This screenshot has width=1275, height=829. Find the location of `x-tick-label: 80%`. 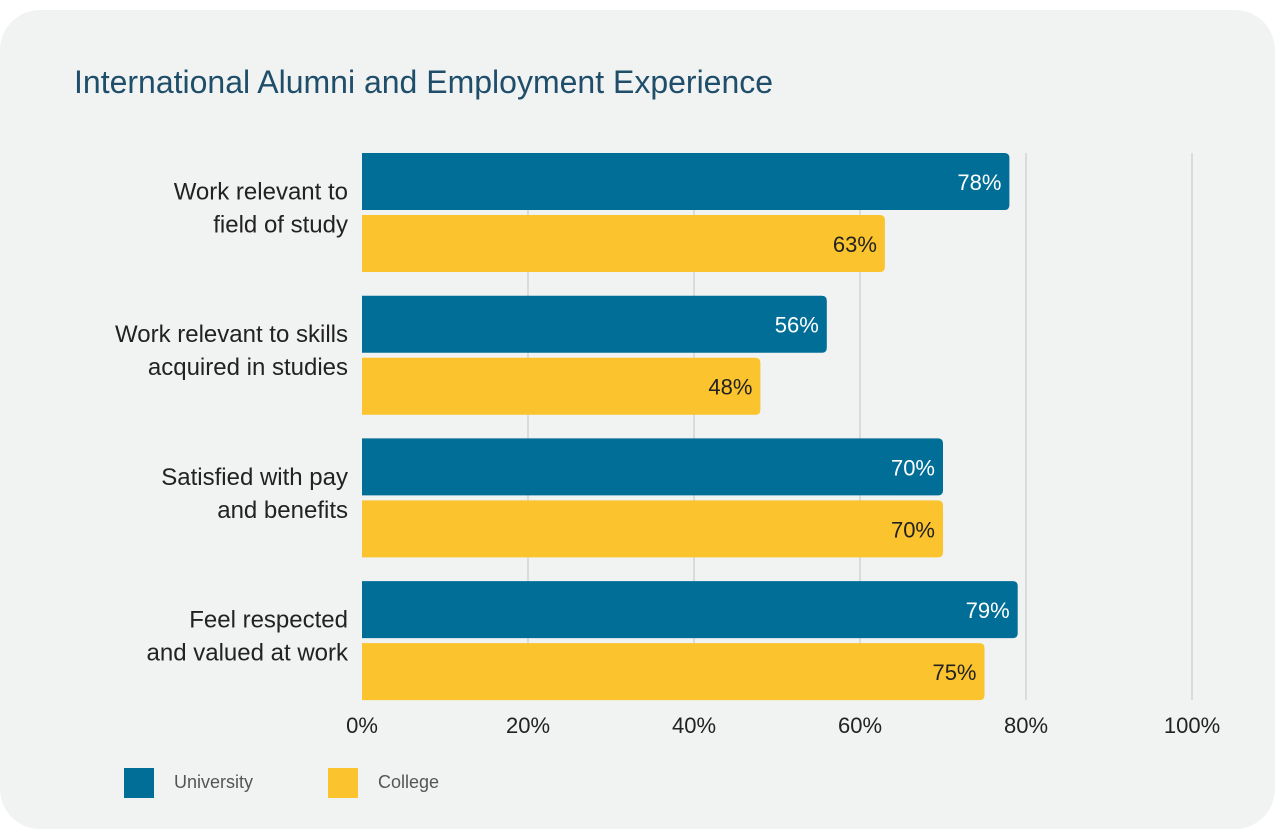

x-tick-label: 80% is located at coordinates (1026, 725).